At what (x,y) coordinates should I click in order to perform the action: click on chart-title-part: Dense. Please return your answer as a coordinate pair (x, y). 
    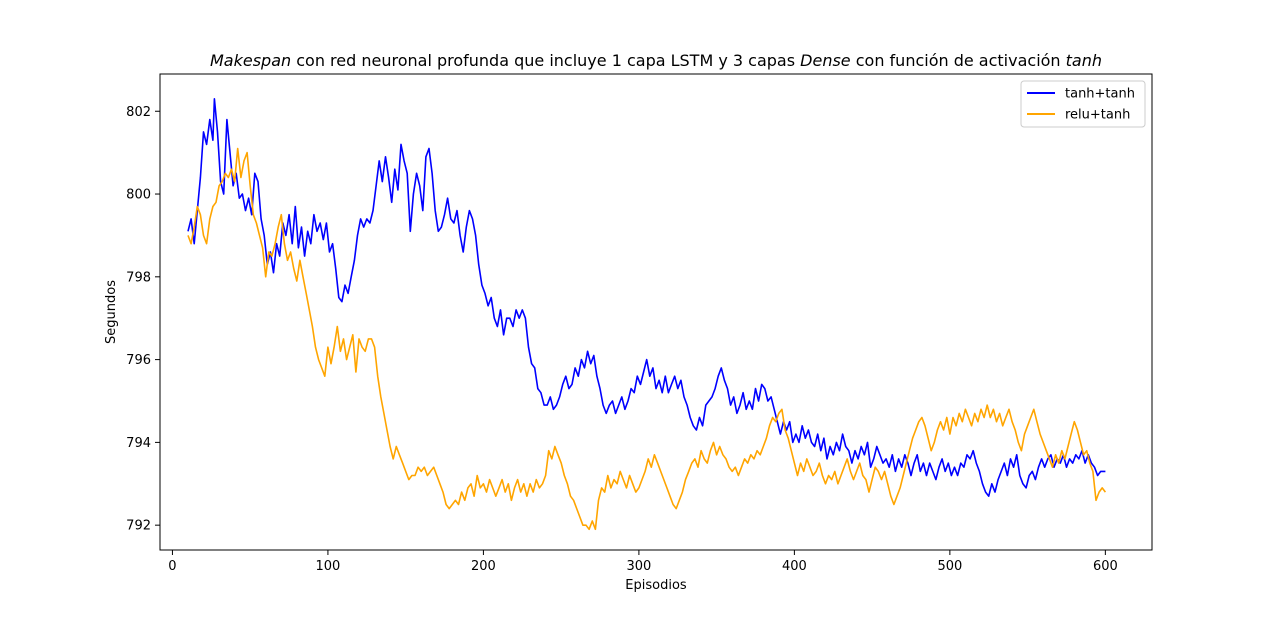
    Looking at the image, I should click on (825, 60).